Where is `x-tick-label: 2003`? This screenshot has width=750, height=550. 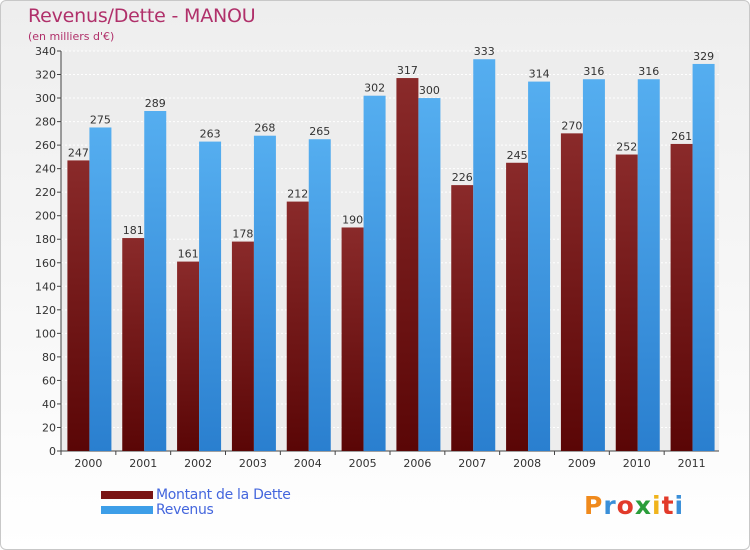
x-tick-label: 2003 is located at coordinates (253, 463).